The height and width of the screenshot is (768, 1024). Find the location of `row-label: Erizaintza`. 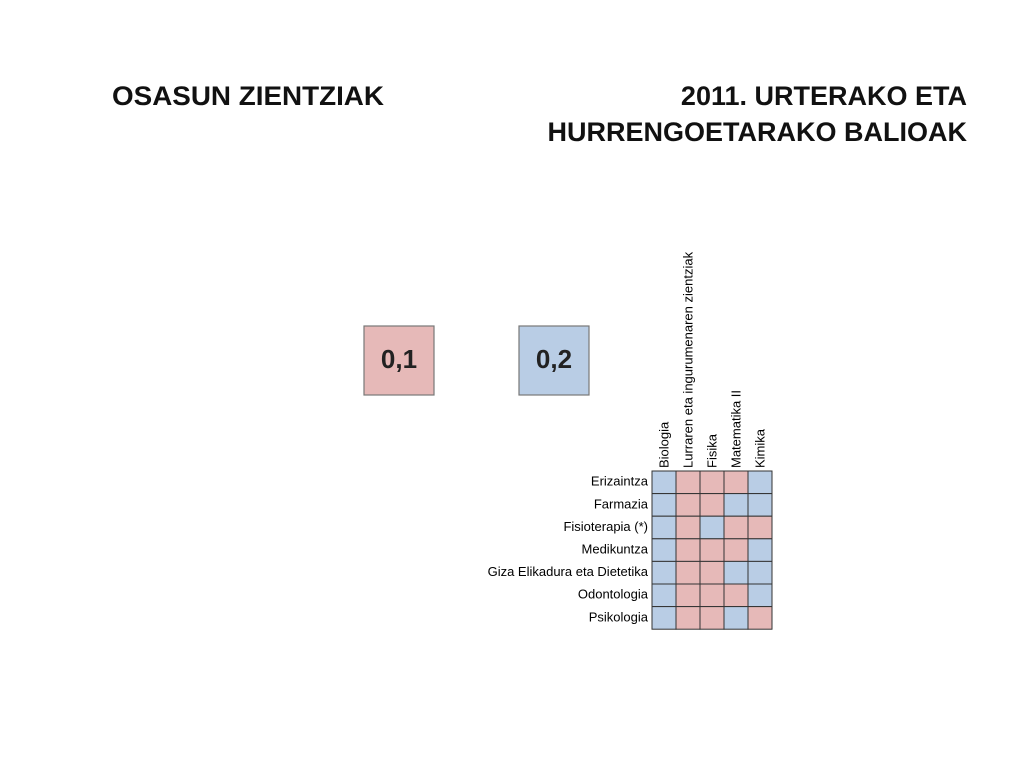

row-label: Erizaintza is located at coordinates (620, 481).